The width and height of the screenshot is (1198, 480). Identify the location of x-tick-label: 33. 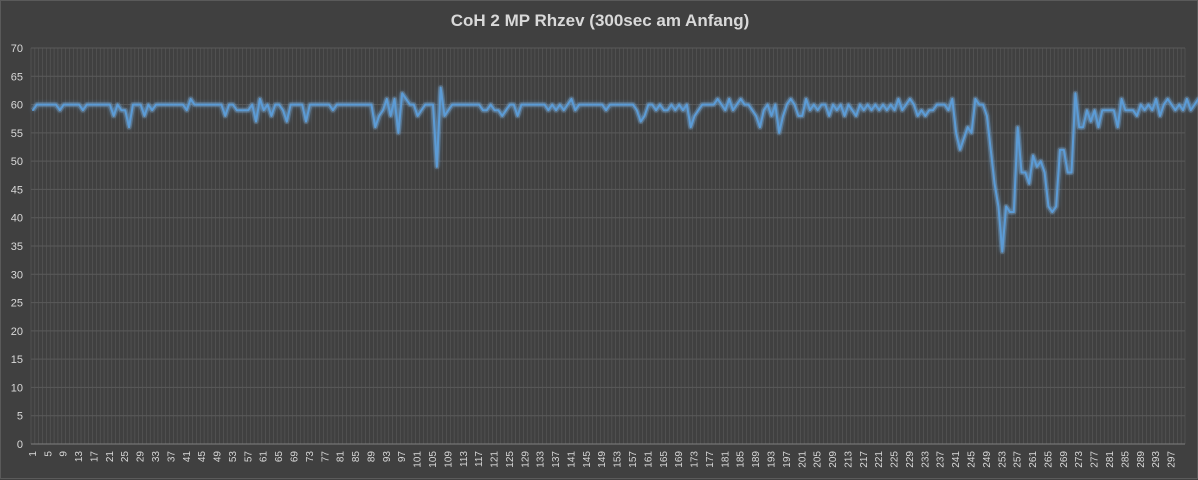
(156, 457).